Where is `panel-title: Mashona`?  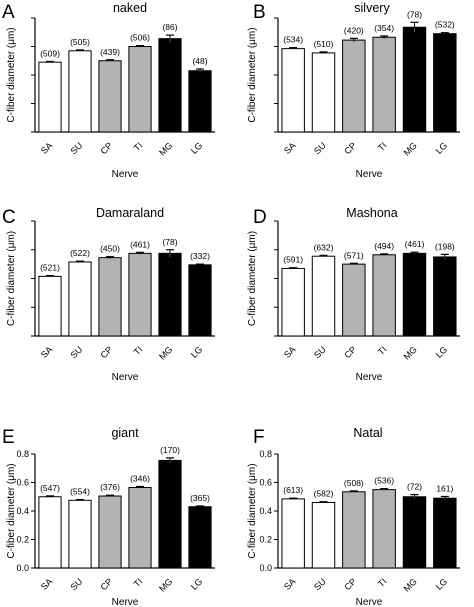
panel-title: Mashona is located at coordinates (371, 213).